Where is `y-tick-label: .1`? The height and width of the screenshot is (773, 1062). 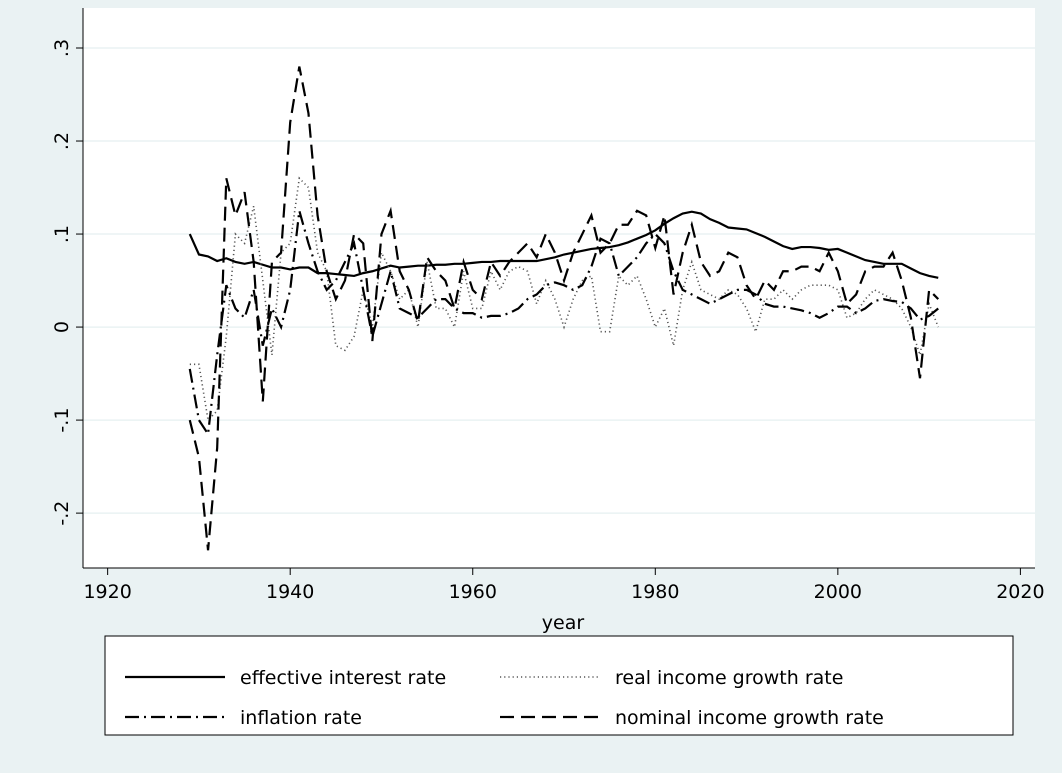 y-tick-label: .1 is located at coordinates (62, 234).